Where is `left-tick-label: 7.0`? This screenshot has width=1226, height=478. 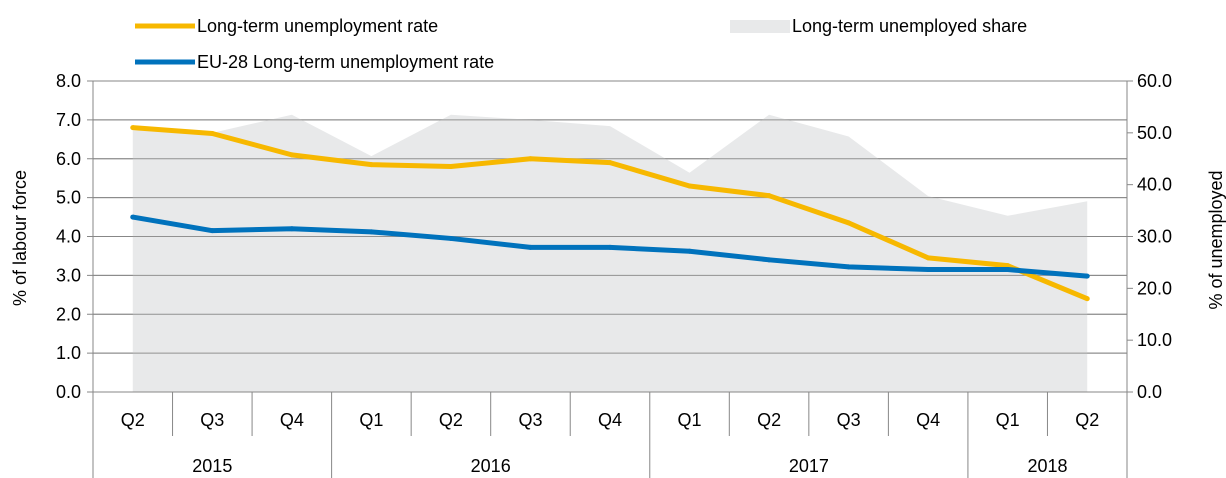
left-tick-label: 7.0 is located at coordinates (68, 120).